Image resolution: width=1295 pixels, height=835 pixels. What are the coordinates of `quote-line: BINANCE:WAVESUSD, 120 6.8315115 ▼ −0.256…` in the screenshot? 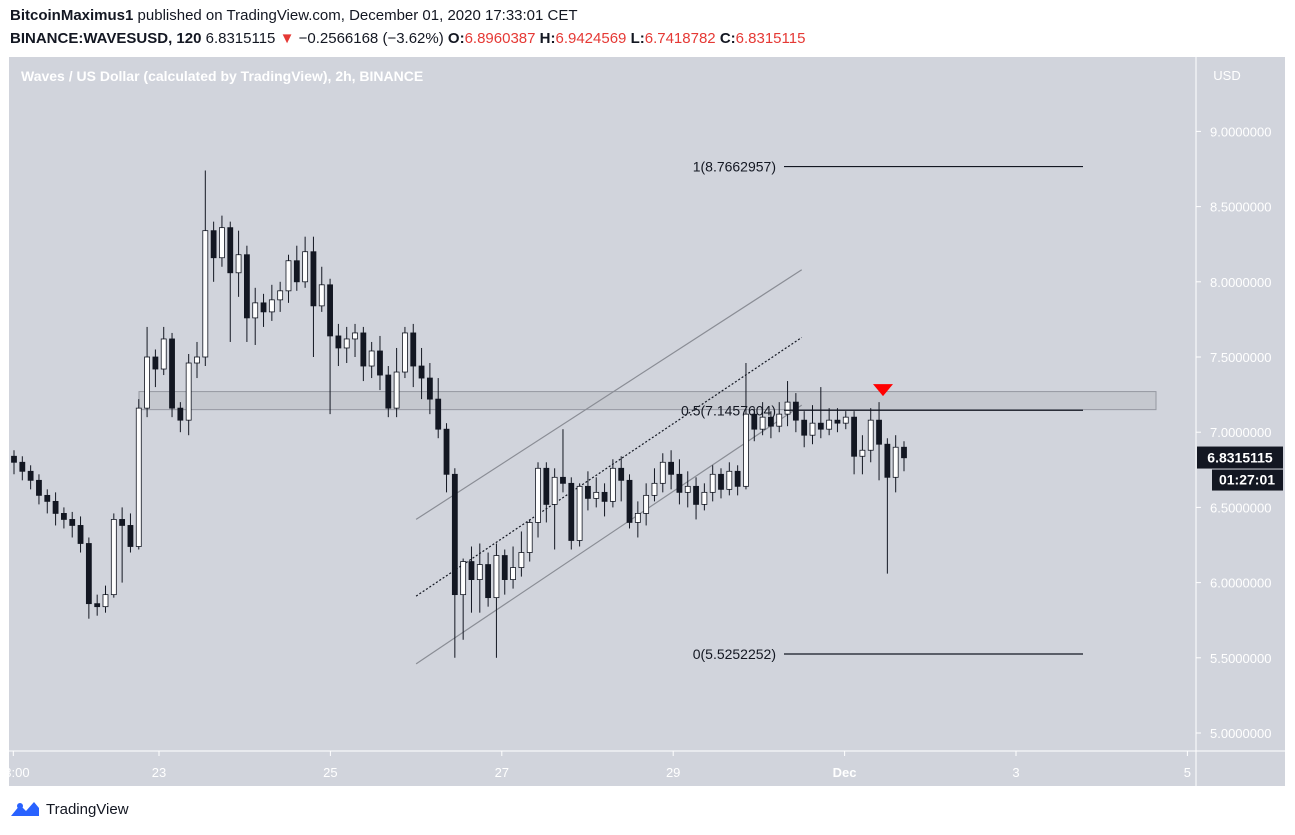 It's located at (407, 38).